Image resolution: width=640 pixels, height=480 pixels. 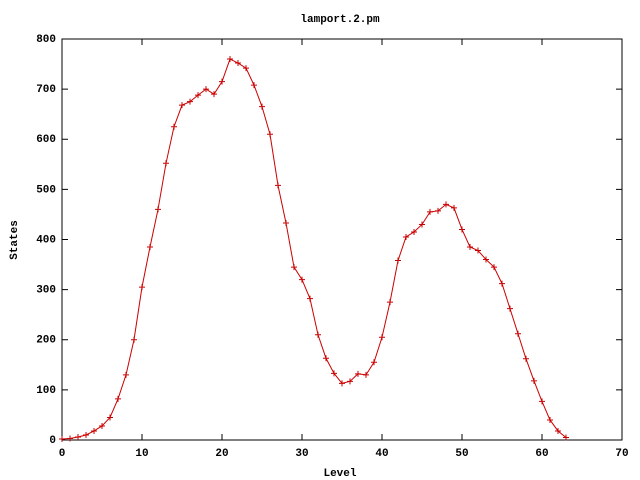 What do you see at coordinates (221, 454) in the screenshot?
I see `x-tick-label: 20` at bounding box center [221, 454].